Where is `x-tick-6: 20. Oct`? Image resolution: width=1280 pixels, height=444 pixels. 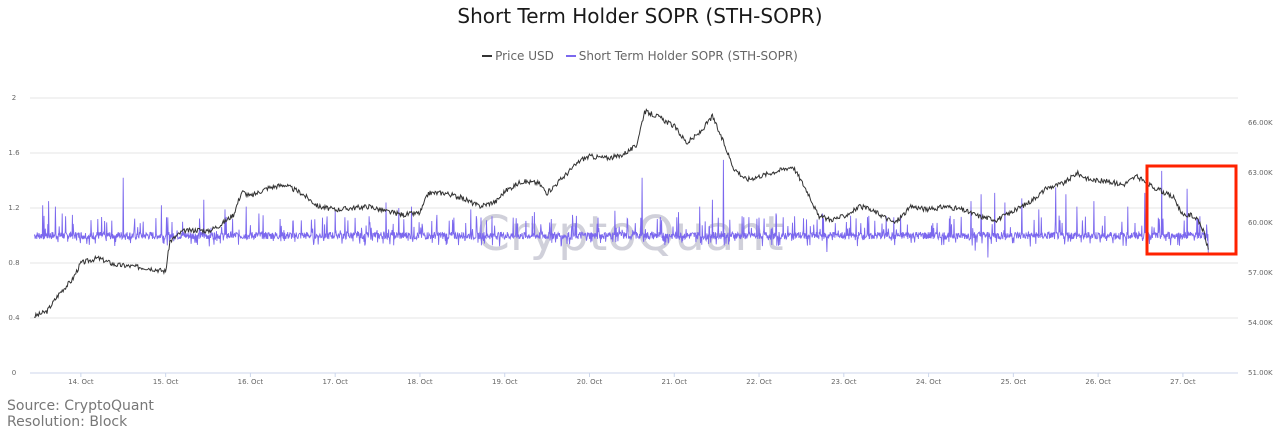
x-tick-6: 20. Oct is located at coordinates (590, 382).